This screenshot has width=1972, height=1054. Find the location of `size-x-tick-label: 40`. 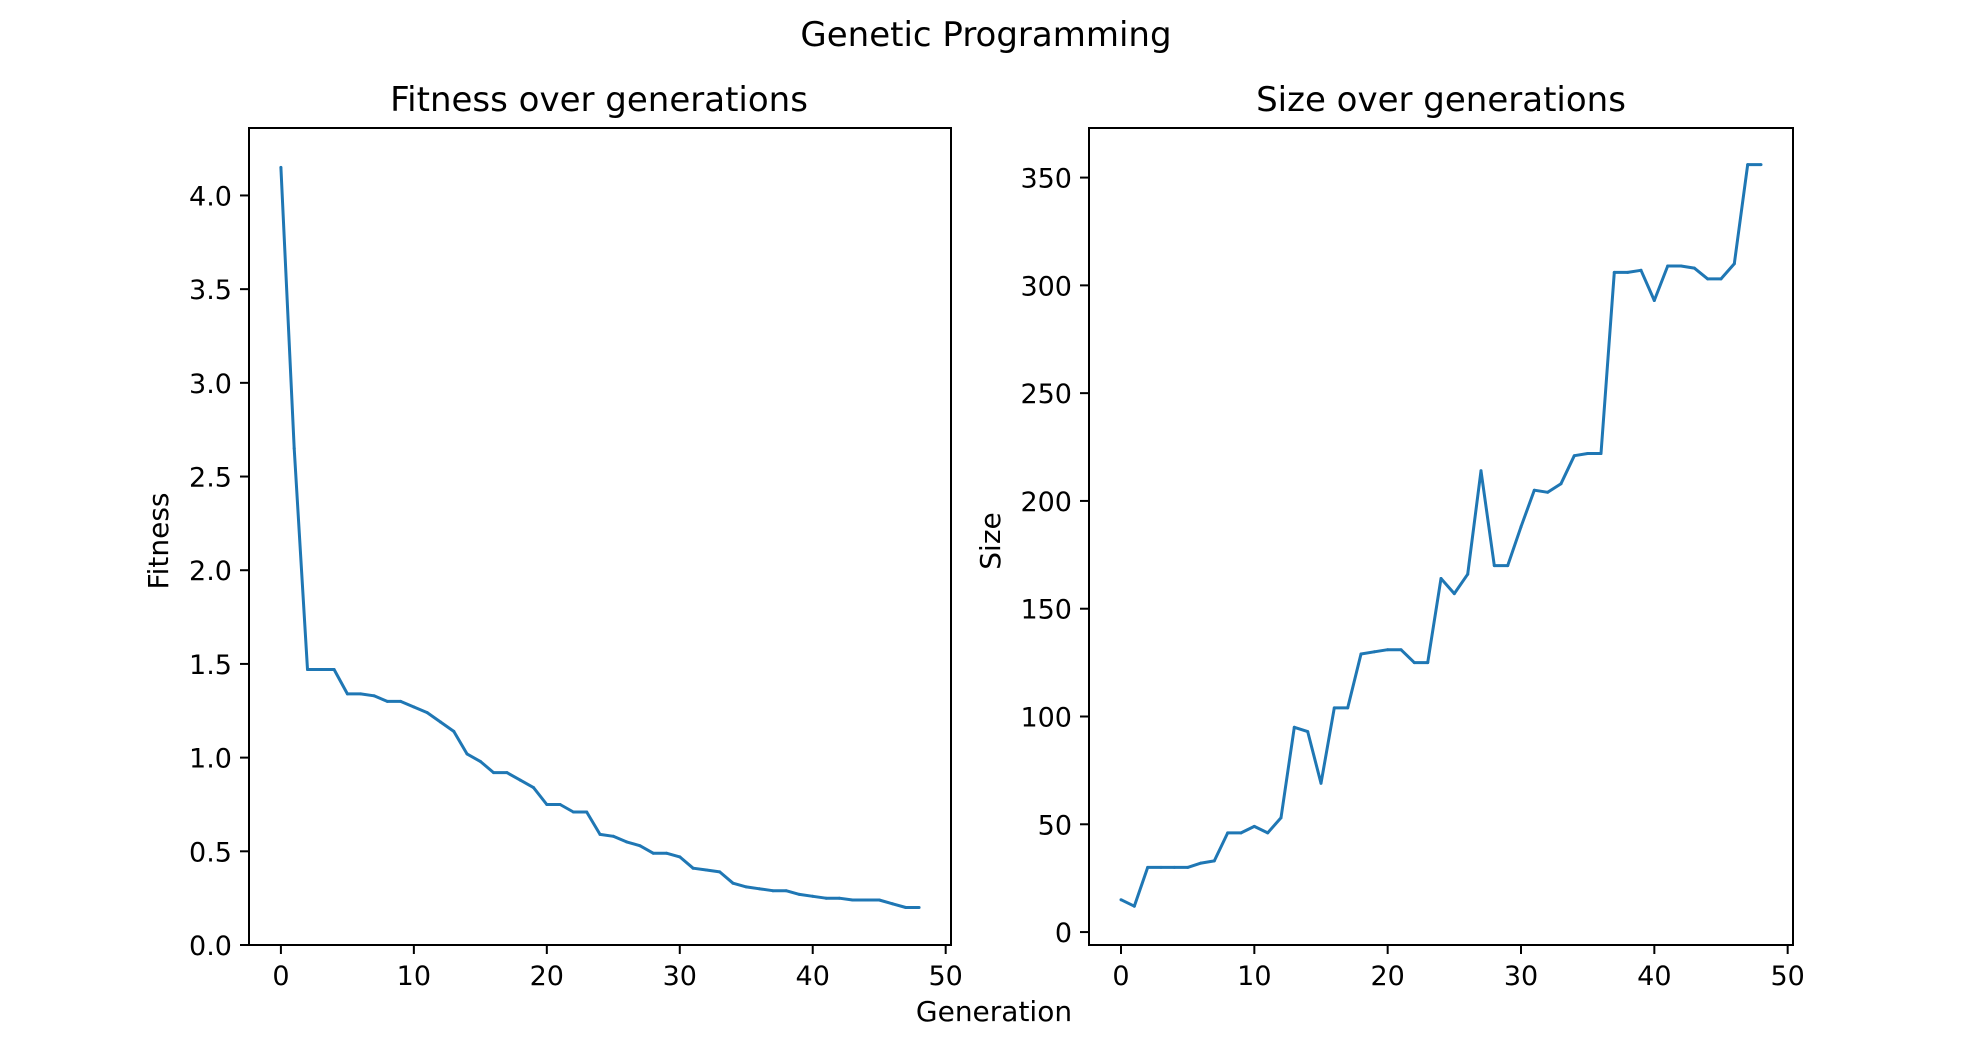

size-x-tick-label: 40 is located at coordinates (1654, 976).